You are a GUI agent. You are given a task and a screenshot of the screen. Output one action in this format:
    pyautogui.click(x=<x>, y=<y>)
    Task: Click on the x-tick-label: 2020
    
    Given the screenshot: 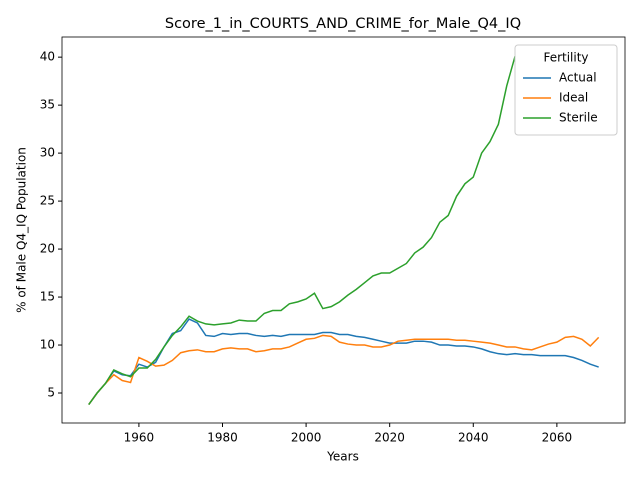 What is the action you would take?
    pyautogui.click(x=389, y=438)
    